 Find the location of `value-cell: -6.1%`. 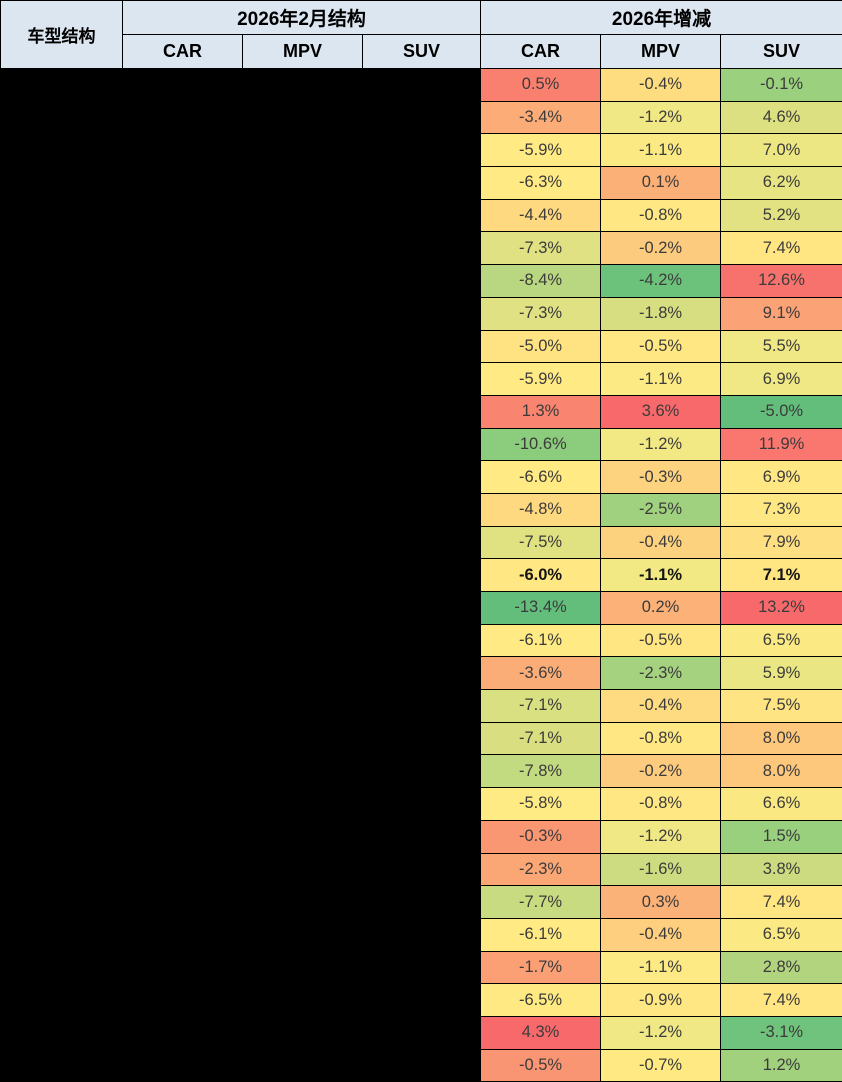

value-cell: -6.1% is located at coordinates (541, 934).